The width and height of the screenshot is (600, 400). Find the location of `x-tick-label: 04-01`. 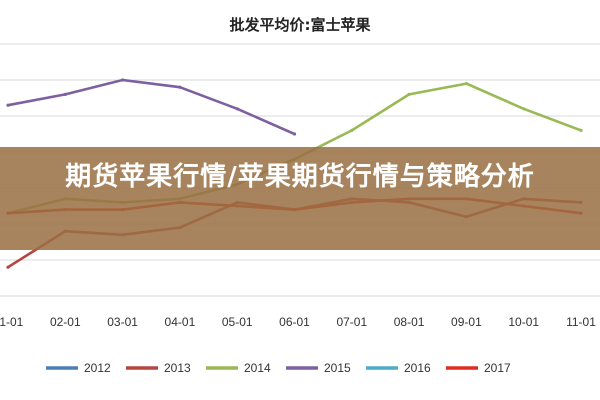

x-tick-label: 04-01 is located at coordinates (180, 322).